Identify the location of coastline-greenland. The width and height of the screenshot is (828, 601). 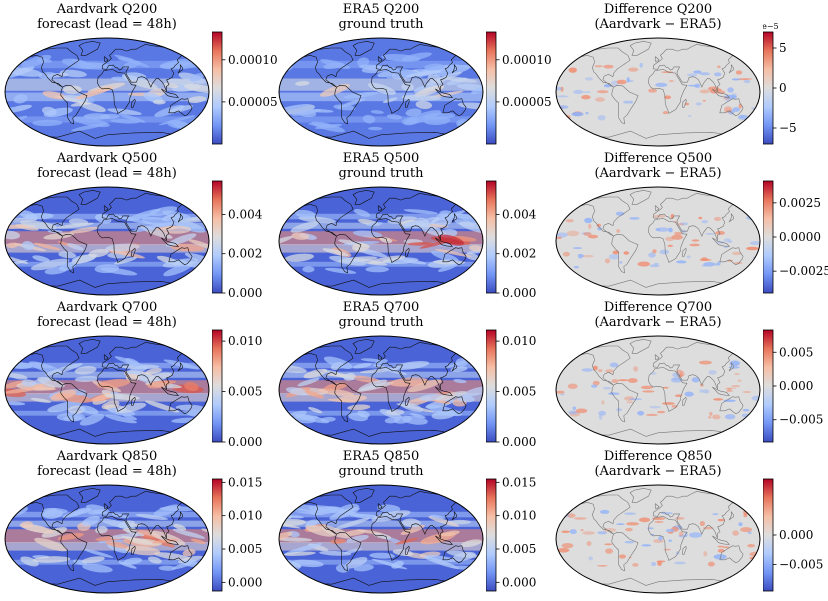
(89, 346).